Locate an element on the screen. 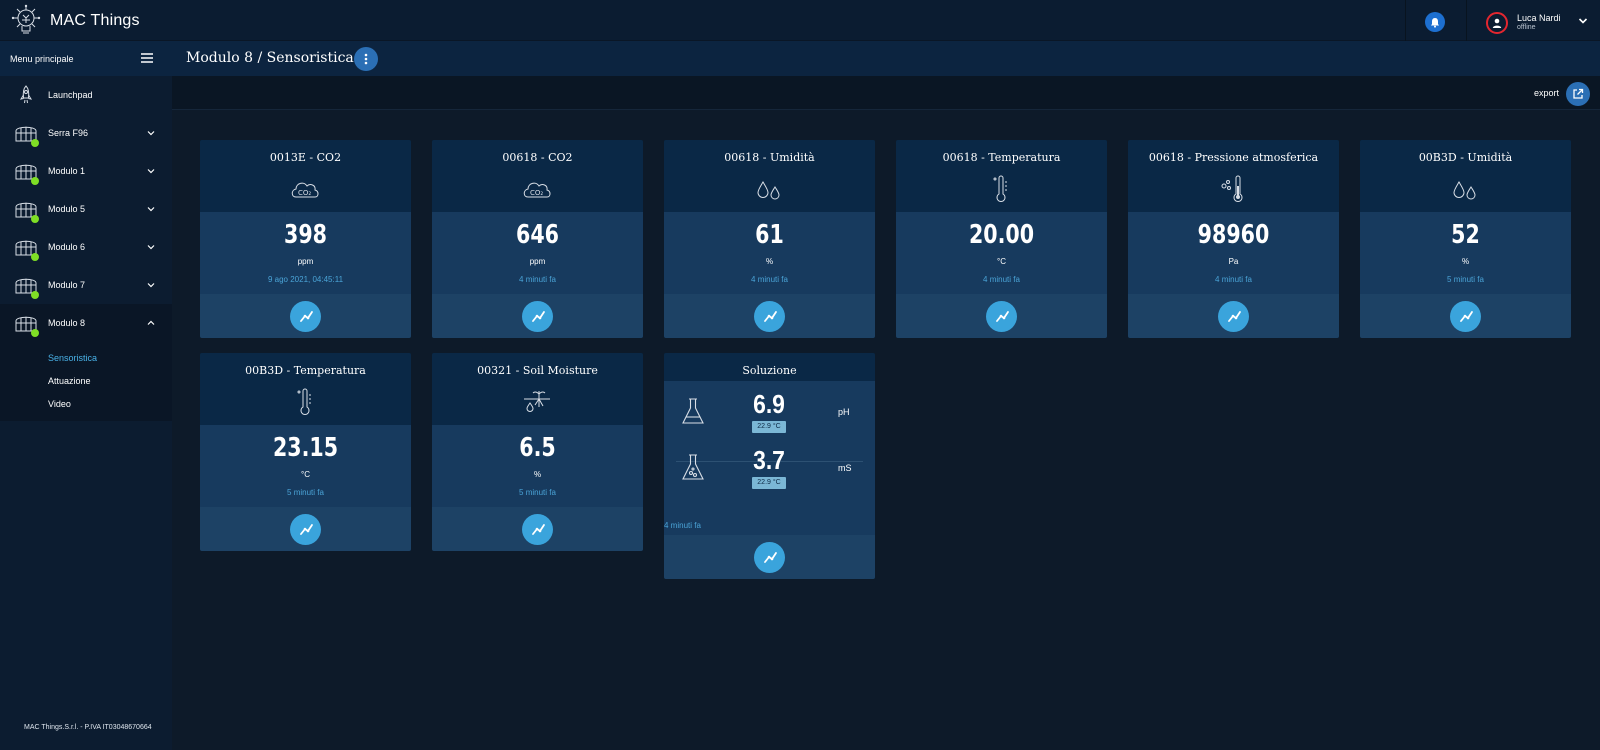 The width and height of the screenshot is (1600, 750). ec-temperature-badge: 22.9 °C is located at coordinates (769, 483).